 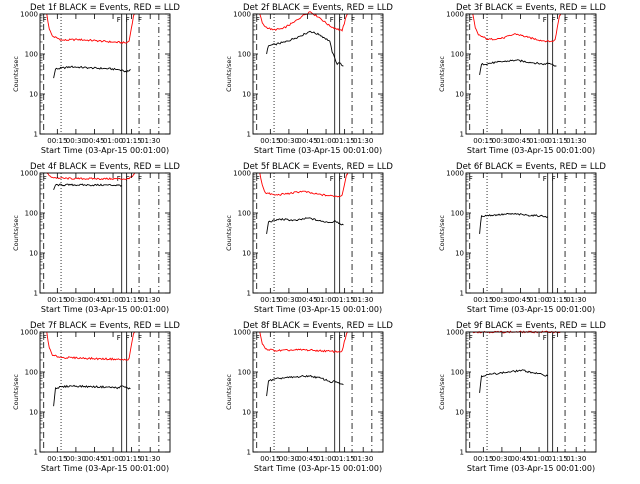 What do you see at coordinates (105, 326) in the screenshot?
I see `panel-title: Det 7f BLACK = Events, RED = LLD` at bounding box center [105, 326].